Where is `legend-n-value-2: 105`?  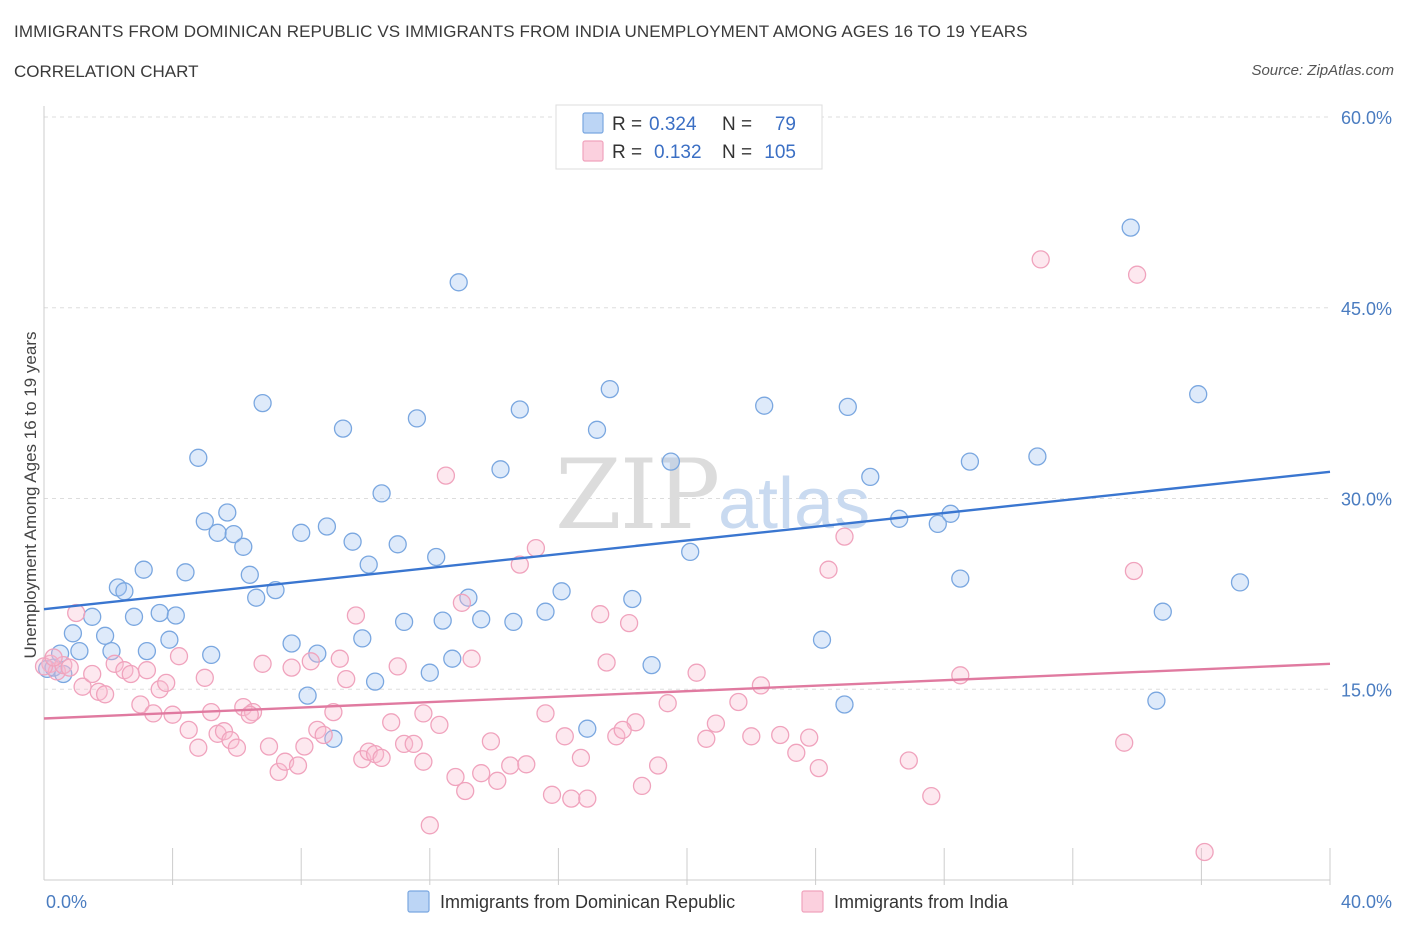 legend-n-value-2: 105 is located at coordinates (780, 152).